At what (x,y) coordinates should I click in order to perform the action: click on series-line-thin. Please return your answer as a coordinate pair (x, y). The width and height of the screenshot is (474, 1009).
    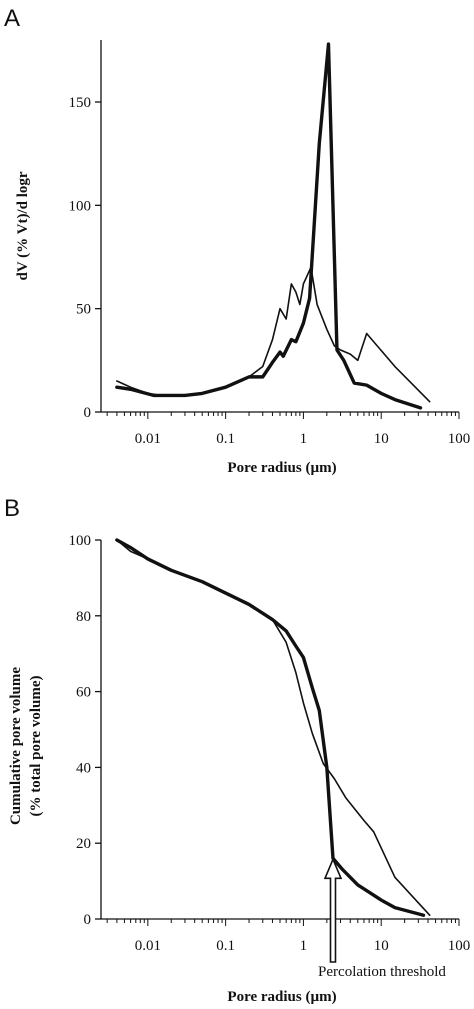
    Looking at the image, I should click on (273, 334).